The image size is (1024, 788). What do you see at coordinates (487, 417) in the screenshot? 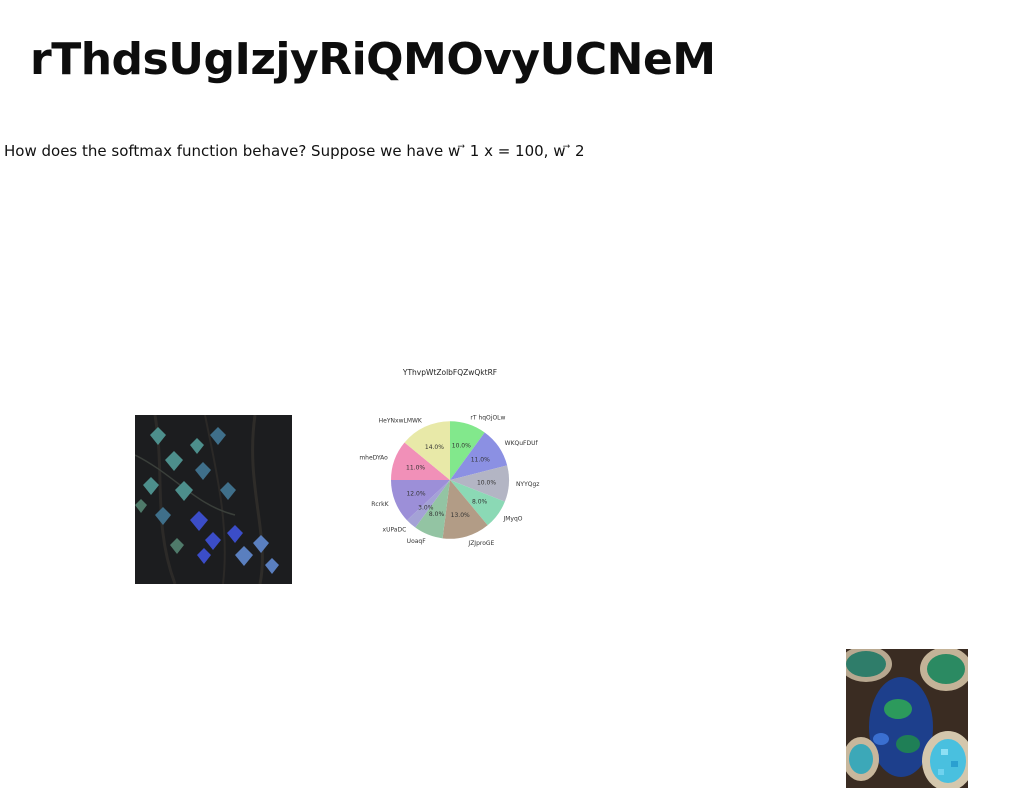
I see `pie-category-label: rT hqOjOLw` at bounding box center [487, 417].